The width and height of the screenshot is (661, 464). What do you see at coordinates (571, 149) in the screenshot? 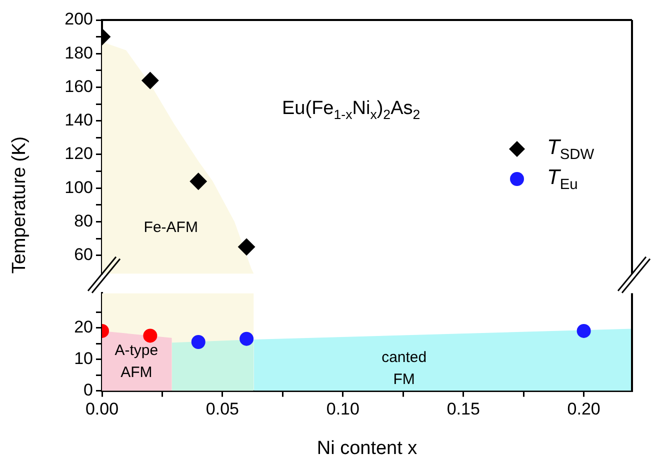
I see `legend-label: T$_{SDW}$` at bounding box center [571, 149].